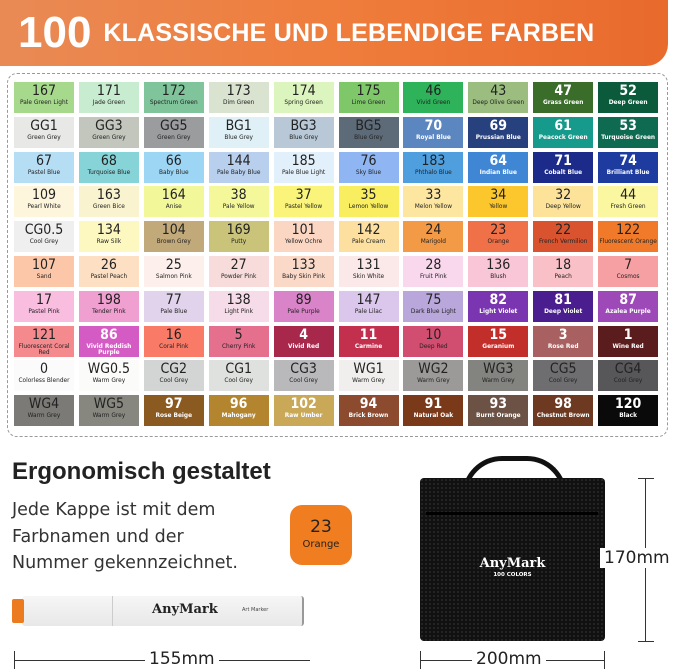 Image resolution: width=679 pixels, height=672 pixels. What do you see at coordinates (108, 237) in the screenshot?
I see `color-swatch: 134 Raw Silk` at bounding box center [108, 237].